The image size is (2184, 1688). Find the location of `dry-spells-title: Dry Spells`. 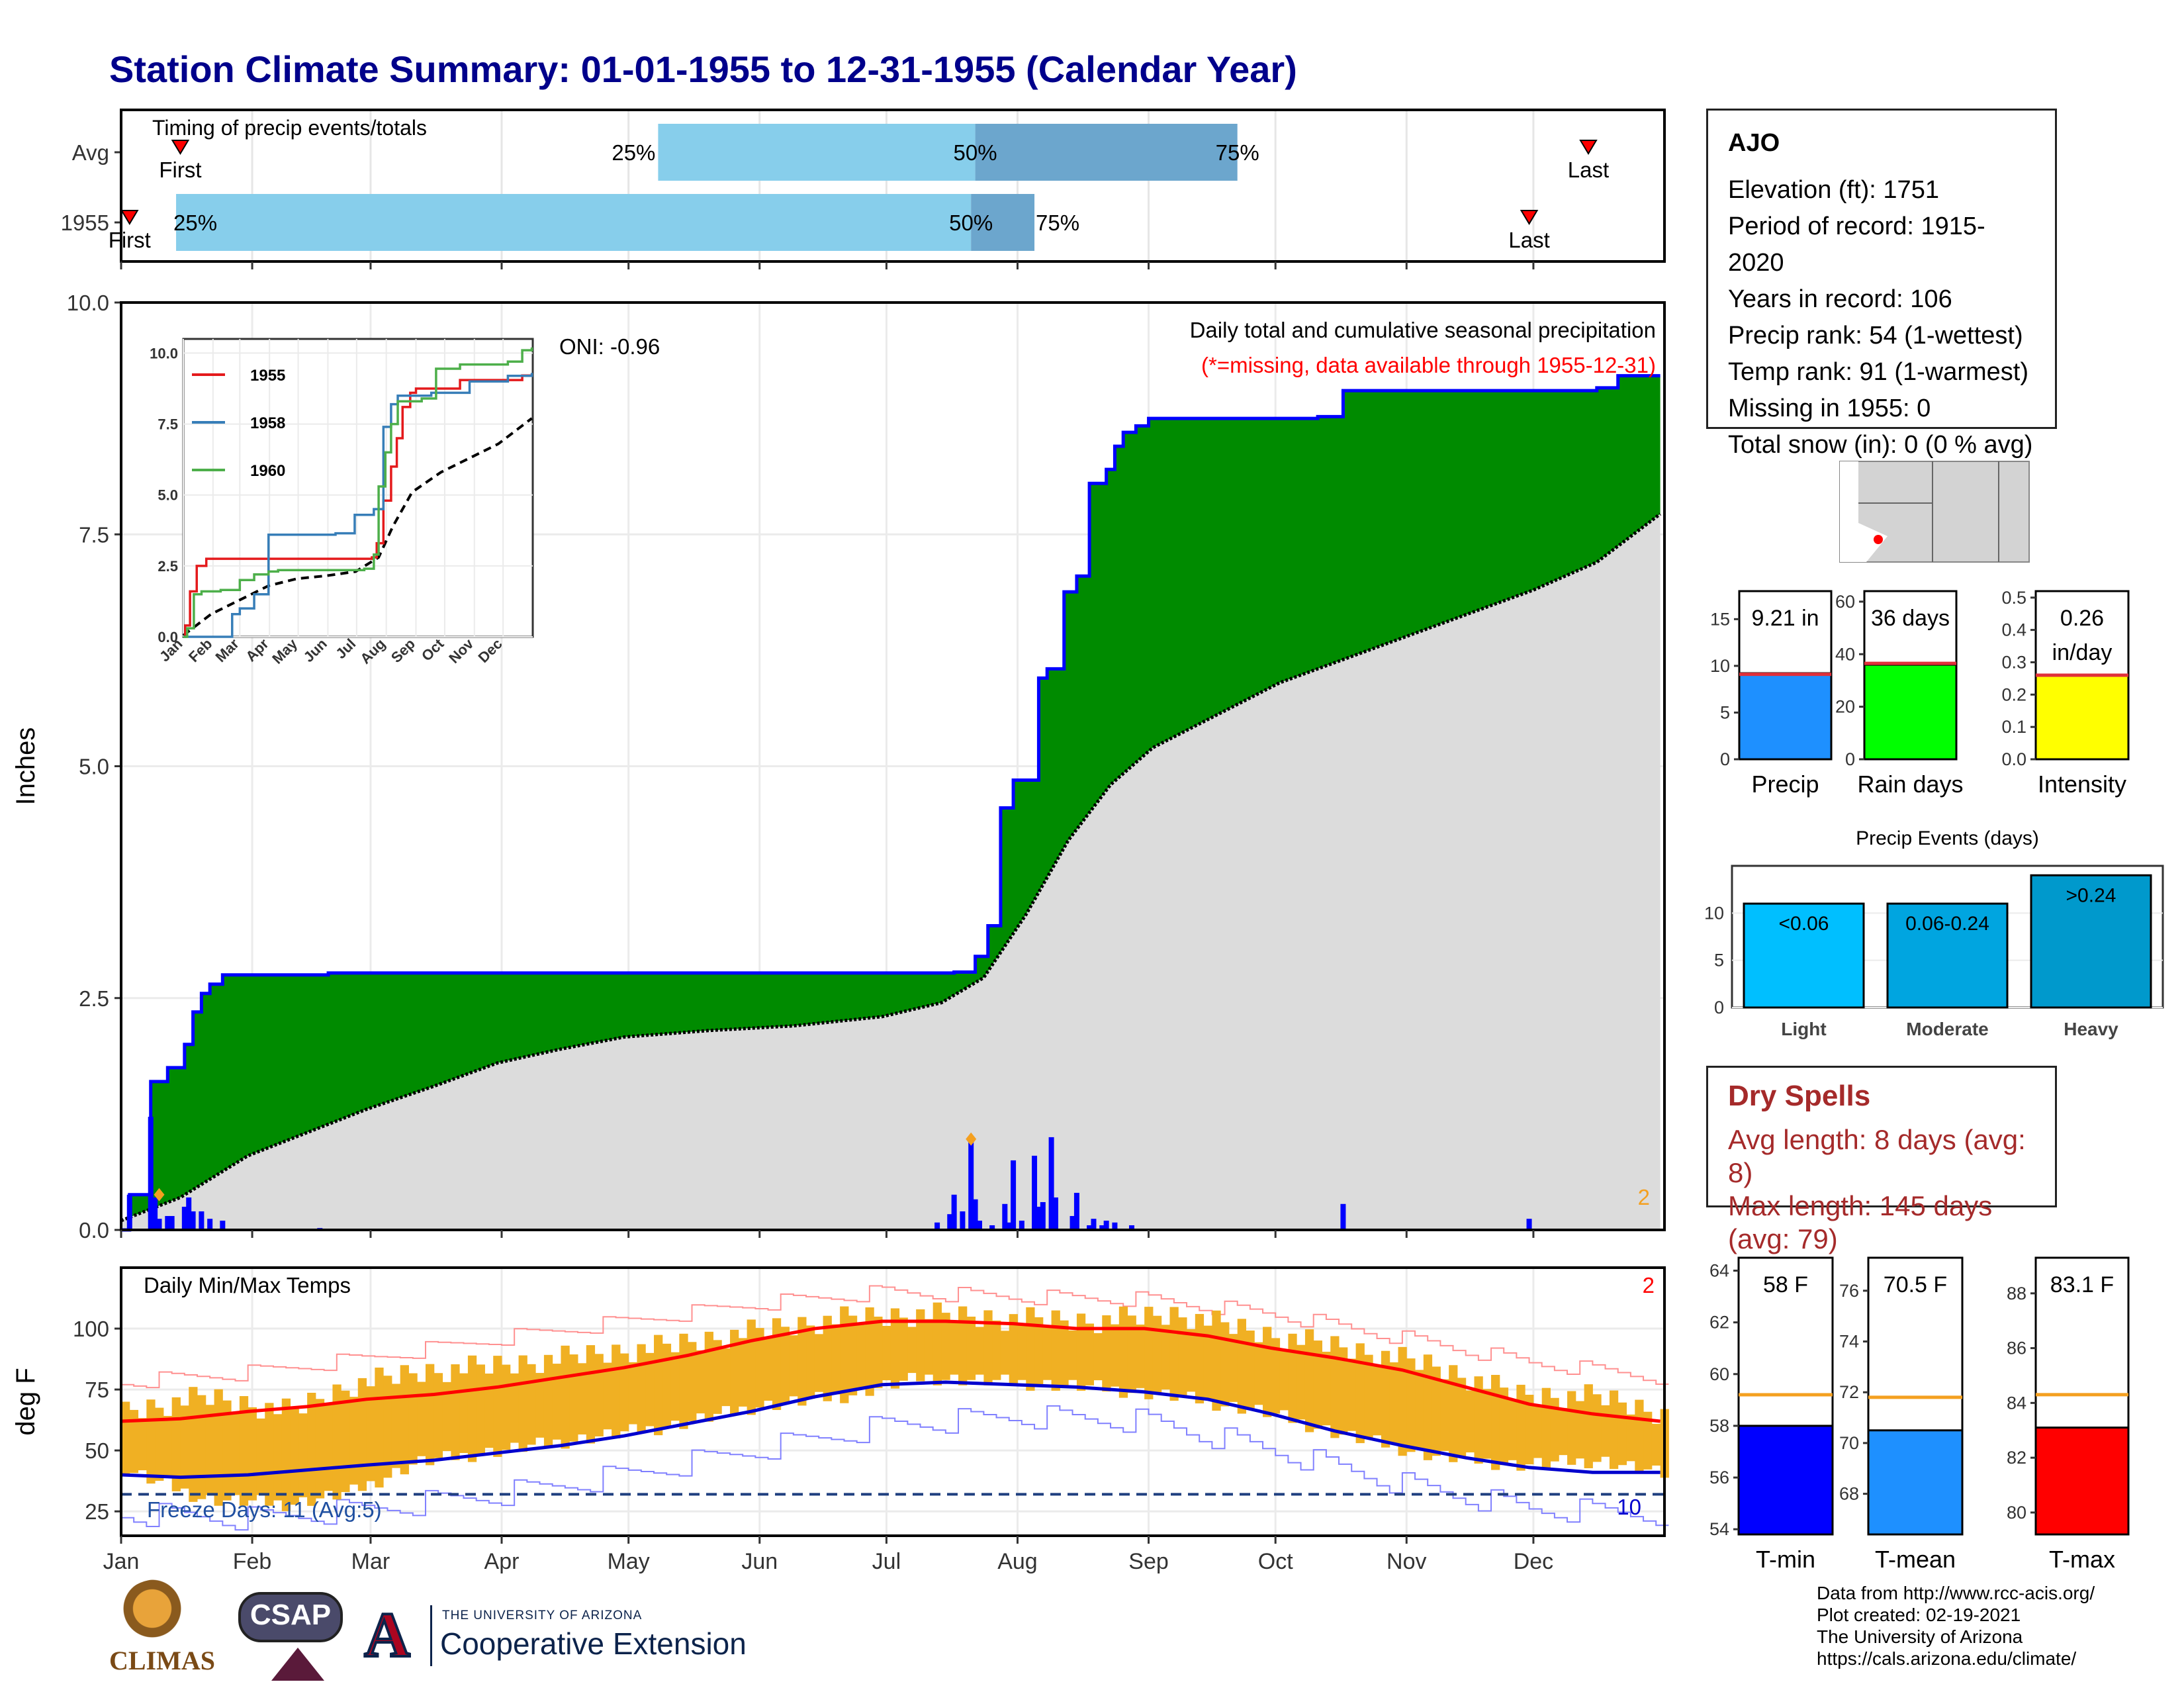

dry-spells-title: Dry Spells is located at coordinates (1800, 1096).